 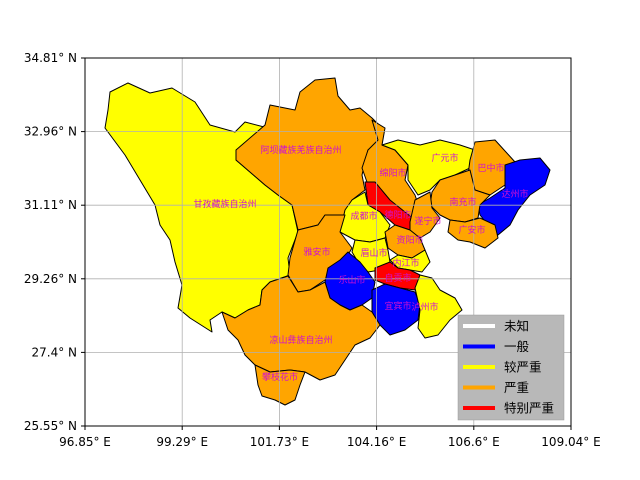 What do you see at coordinates (280, 377) in the screenshot?
I see `region-label: 攀枝花市` at bounding box center [280, 377].